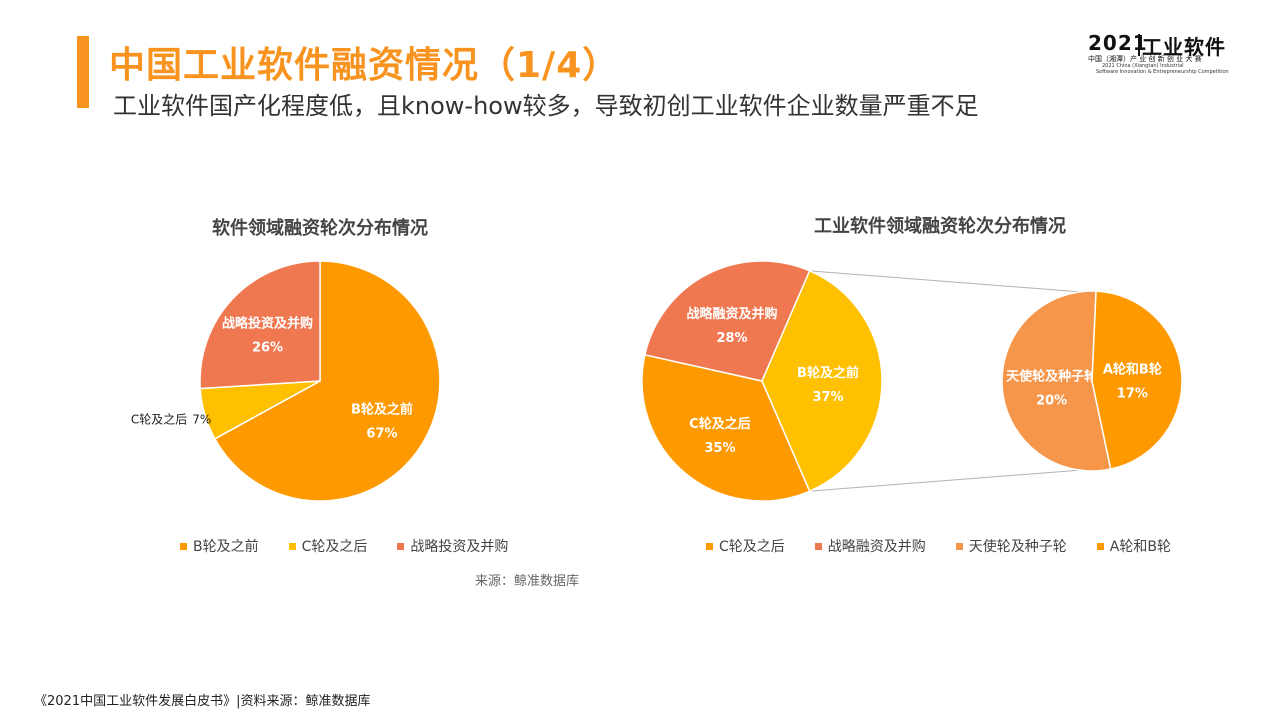 The image size is (1280, 720). I want to click on chart1-legend-item-1: C轮及之后, so click(328, 546).